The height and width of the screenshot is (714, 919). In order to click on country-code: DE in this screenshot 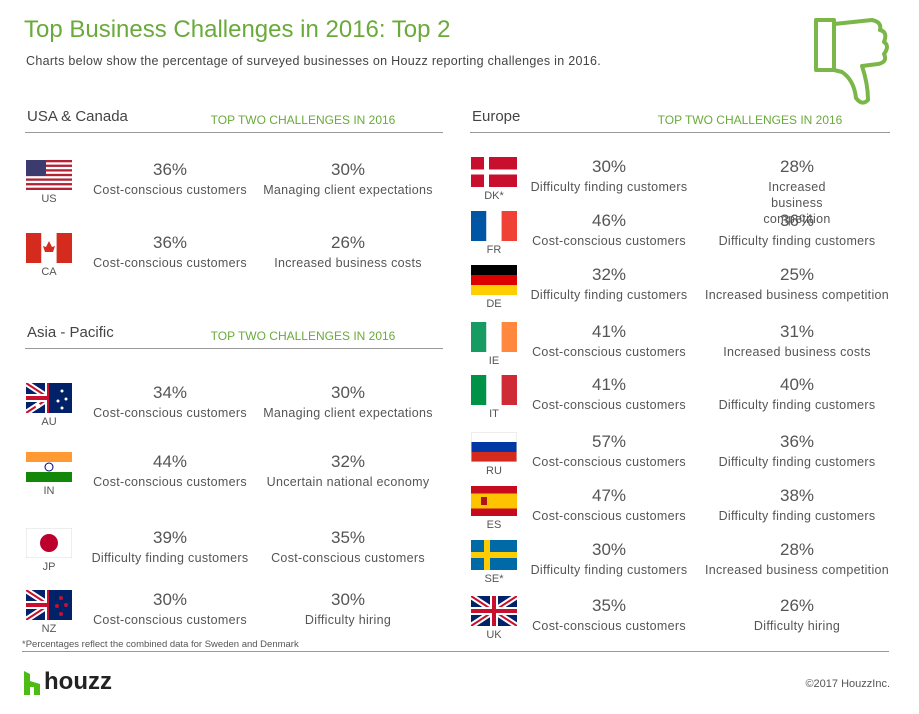, I will do `click(494, 304)`.